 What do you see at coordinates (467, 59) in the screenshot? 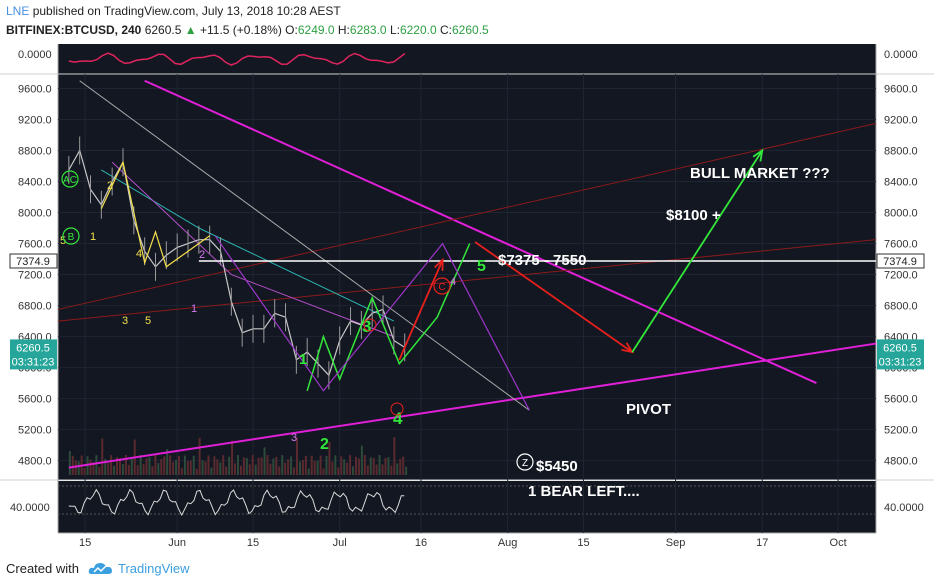
I see `top-indicator-pane` at bounding box center [467, 59].